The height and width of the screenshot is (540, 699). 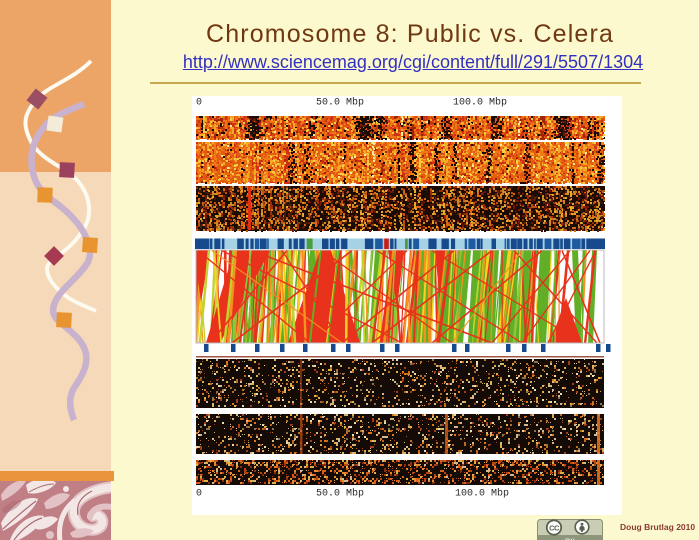 What do you see at coordinates (554, 527) in the screenshot?
I see `svg-text: CC` at bounding box center [554, 527].